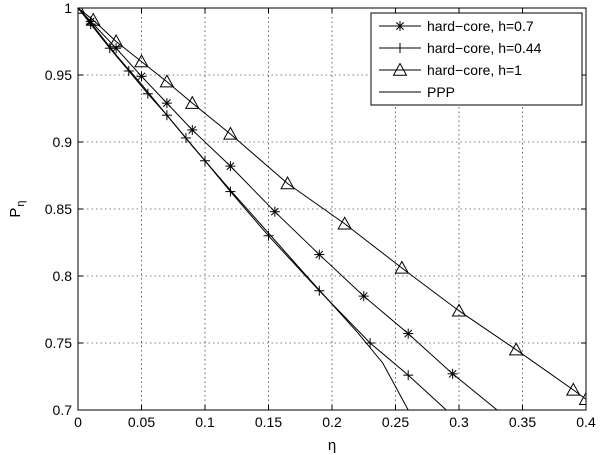  I want to click on legend-label: PPP, so click(441, 92).